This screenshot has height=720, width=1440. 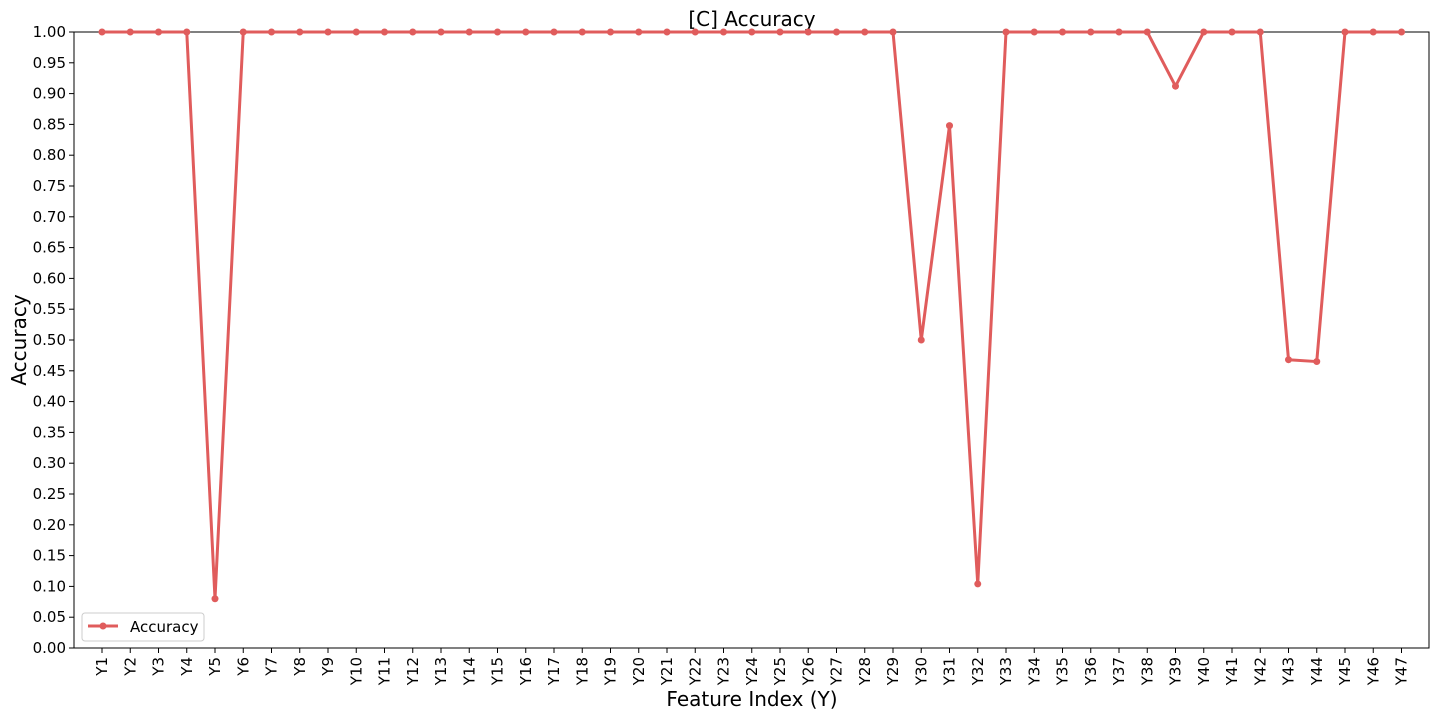 I want to click on y-tick-label: 0.00, so click(x=49, y=648).